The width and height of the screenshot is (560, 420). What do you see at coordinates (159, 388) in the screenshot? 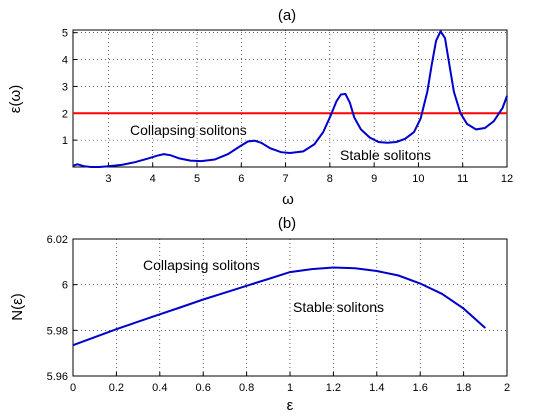
I see `panel-b-xtick-label: 0.4` at bounding box center [159, 388].